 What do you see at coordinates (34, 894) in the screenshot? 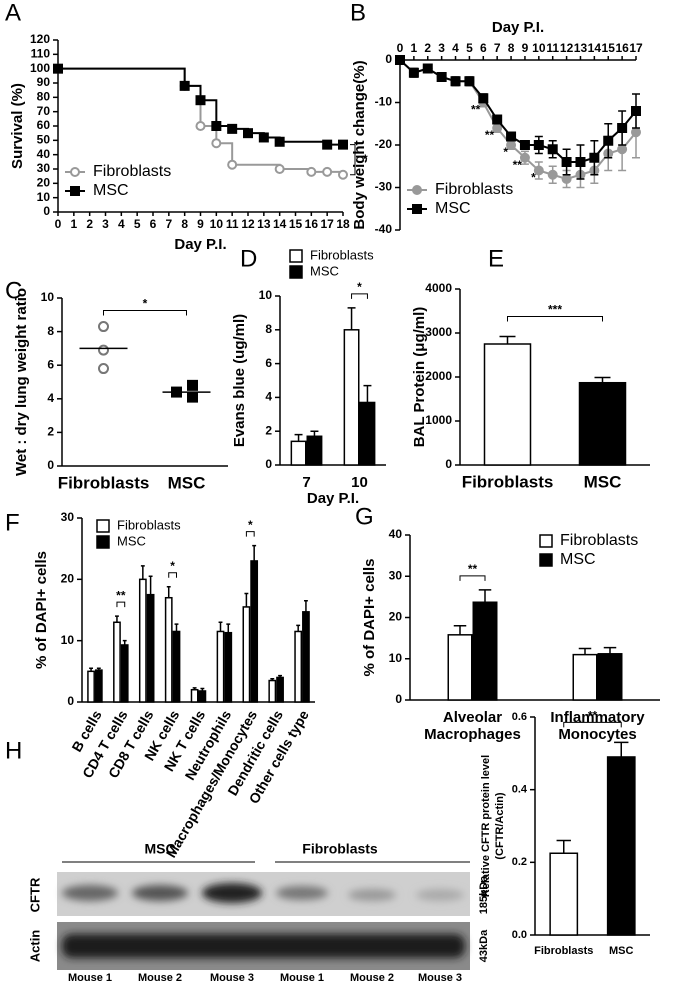
I see `row-label: CFTR` at bounding box center [34, 894].